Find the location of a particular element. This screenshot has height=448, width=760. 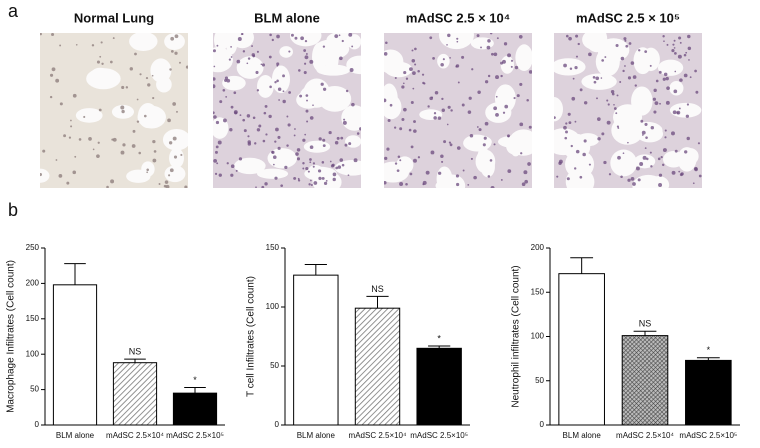

tissue is located at coordinates (628, 110).